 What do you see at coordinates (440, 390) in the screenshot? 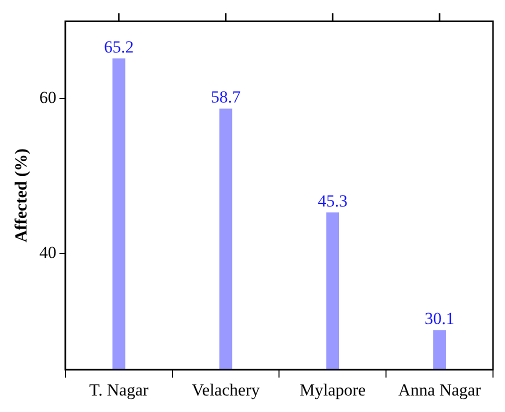
I see `x-tick-label: Anna Nagar` at bounding box center [440, 390].